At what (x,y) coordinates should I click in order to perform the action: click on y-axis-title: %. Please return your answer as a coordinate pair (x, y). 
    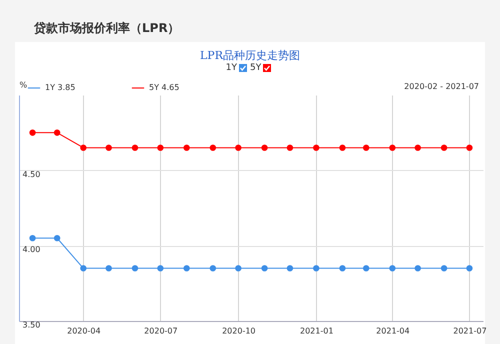
    Looking at the image, I should click on (24, 85).